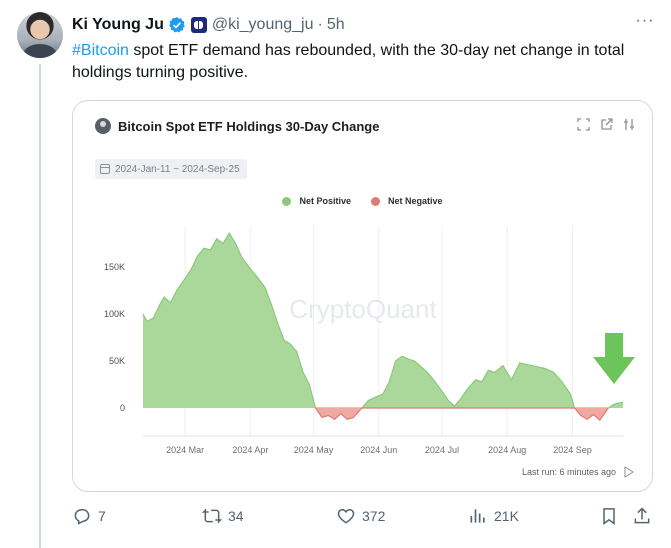 This screenshot has width=671, height=548. Describe the element at coordinates (212, 516) in the screenshot. I see `repost-icon` at that location.